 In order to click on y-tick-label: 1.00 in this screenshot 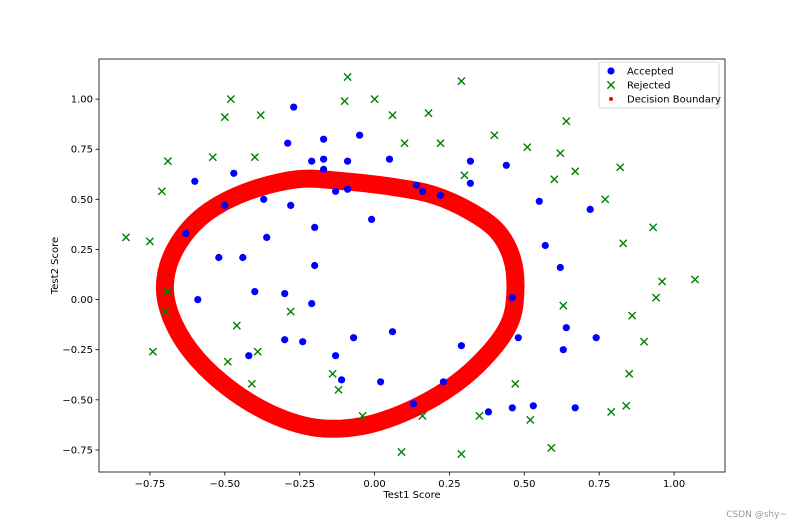, I will do `click(82, 100)`.